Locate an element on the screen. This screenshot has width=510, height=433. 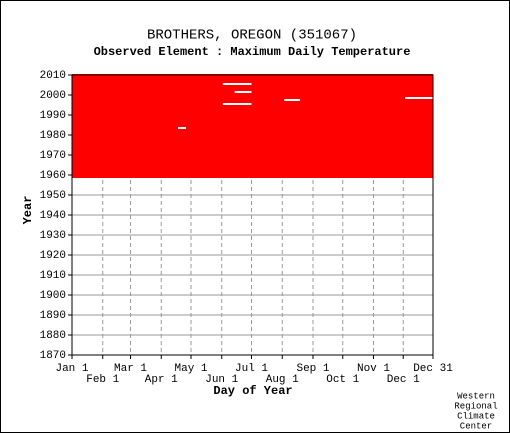
x-tick-label: Nov 1 is located at coordinates (373, 369).